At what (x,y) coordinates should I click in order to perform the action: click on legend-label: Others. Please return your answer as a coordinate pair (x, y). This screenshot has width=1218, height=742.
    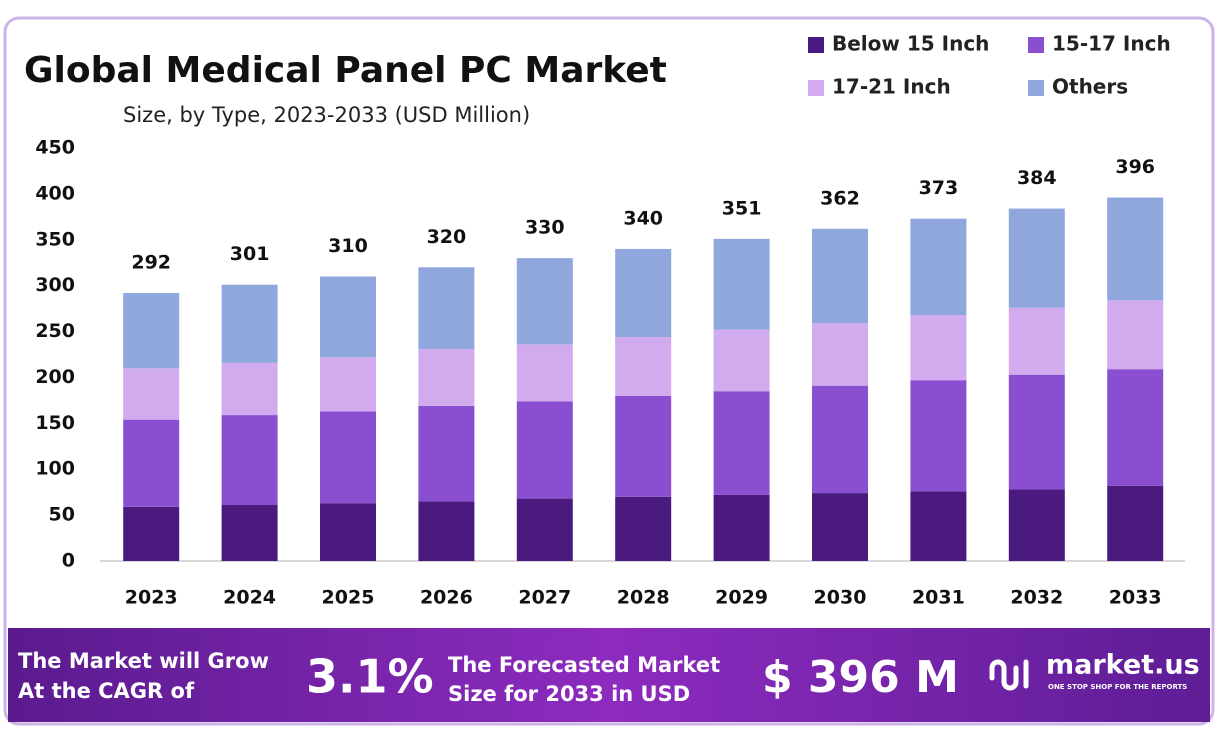
    Looking at the image, I should click on (1090, 87).